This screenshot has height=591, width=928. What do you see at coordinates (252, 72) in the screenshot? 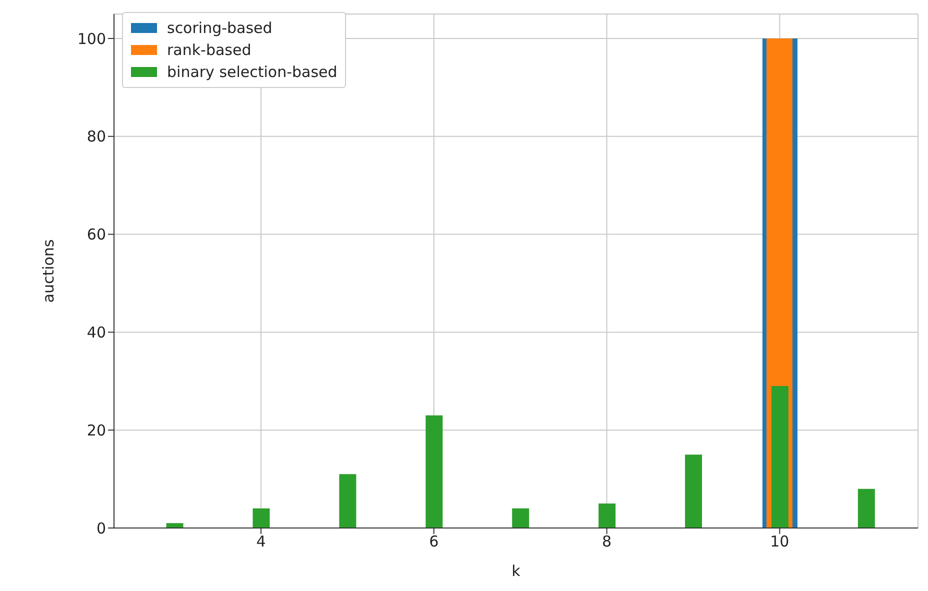
I see `legend-label: binary selection-based` at bounding box center [252, 72].